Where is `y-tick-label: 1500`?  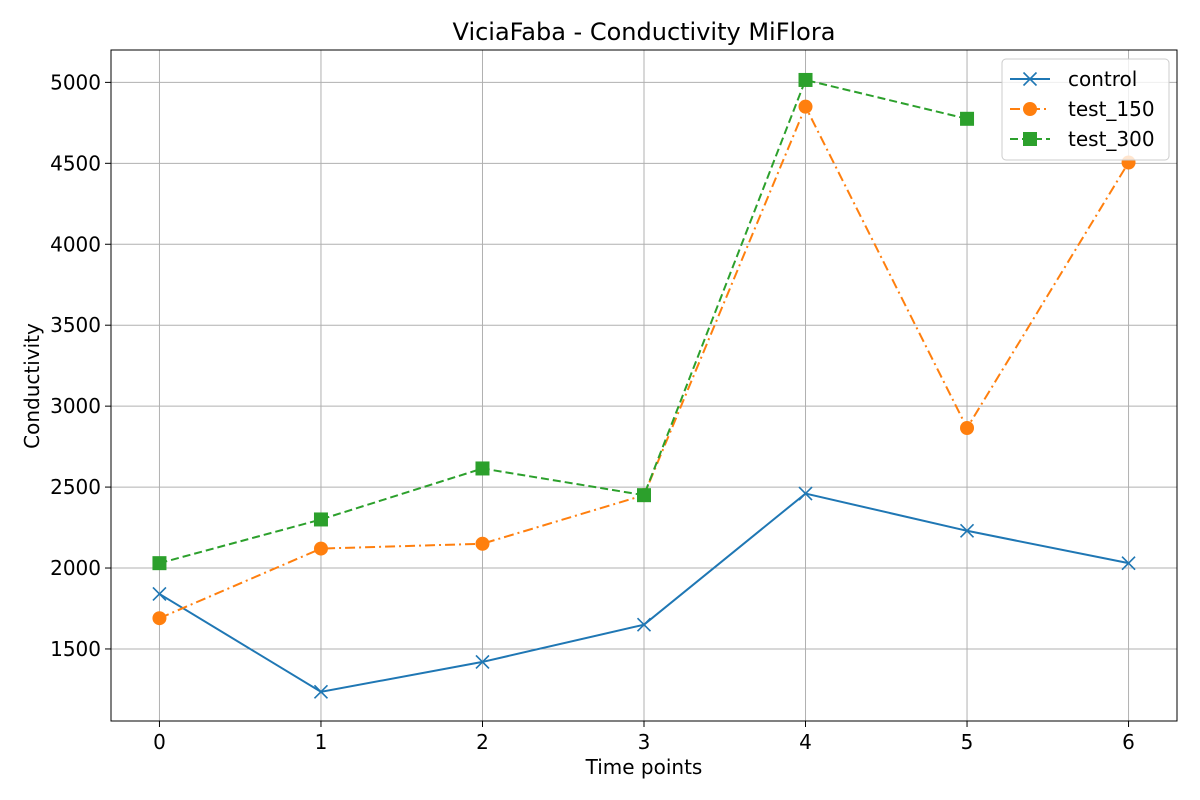 y-tick-label: 1500 is located at coordinates (75, 649).